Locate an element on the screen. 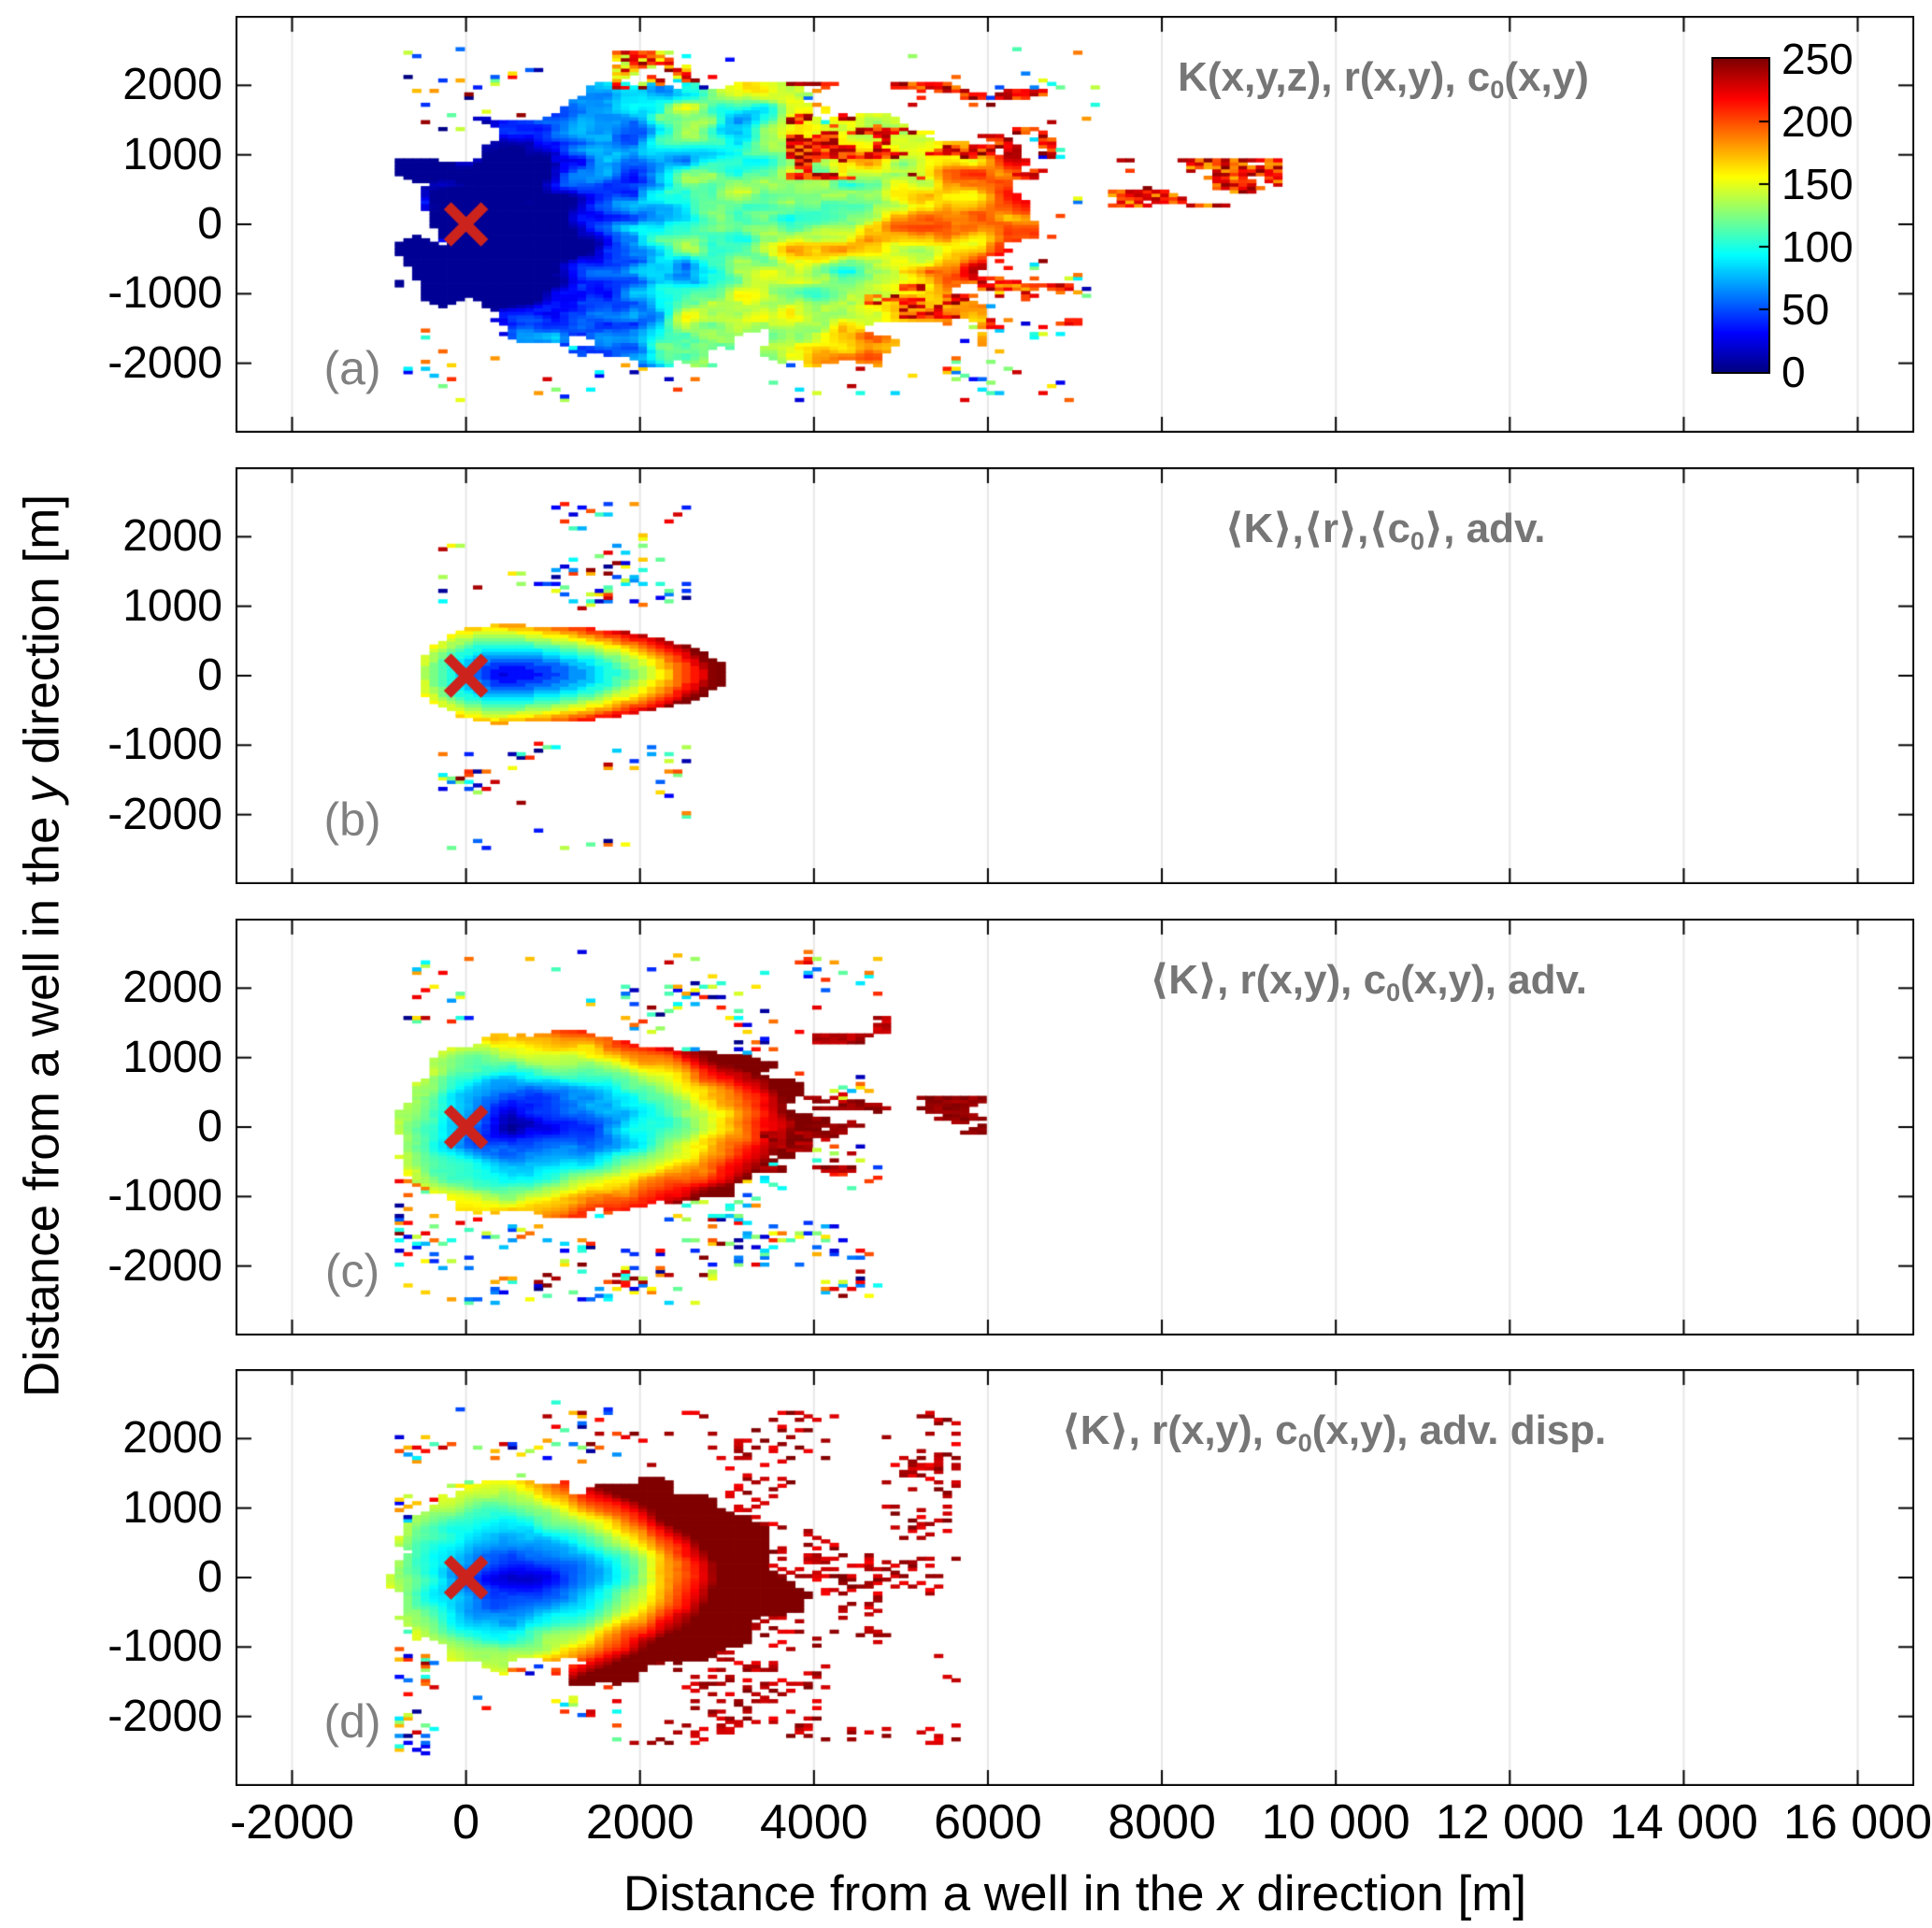  colorbar-tick-label: 150 is located at coordinates (1817, 184).